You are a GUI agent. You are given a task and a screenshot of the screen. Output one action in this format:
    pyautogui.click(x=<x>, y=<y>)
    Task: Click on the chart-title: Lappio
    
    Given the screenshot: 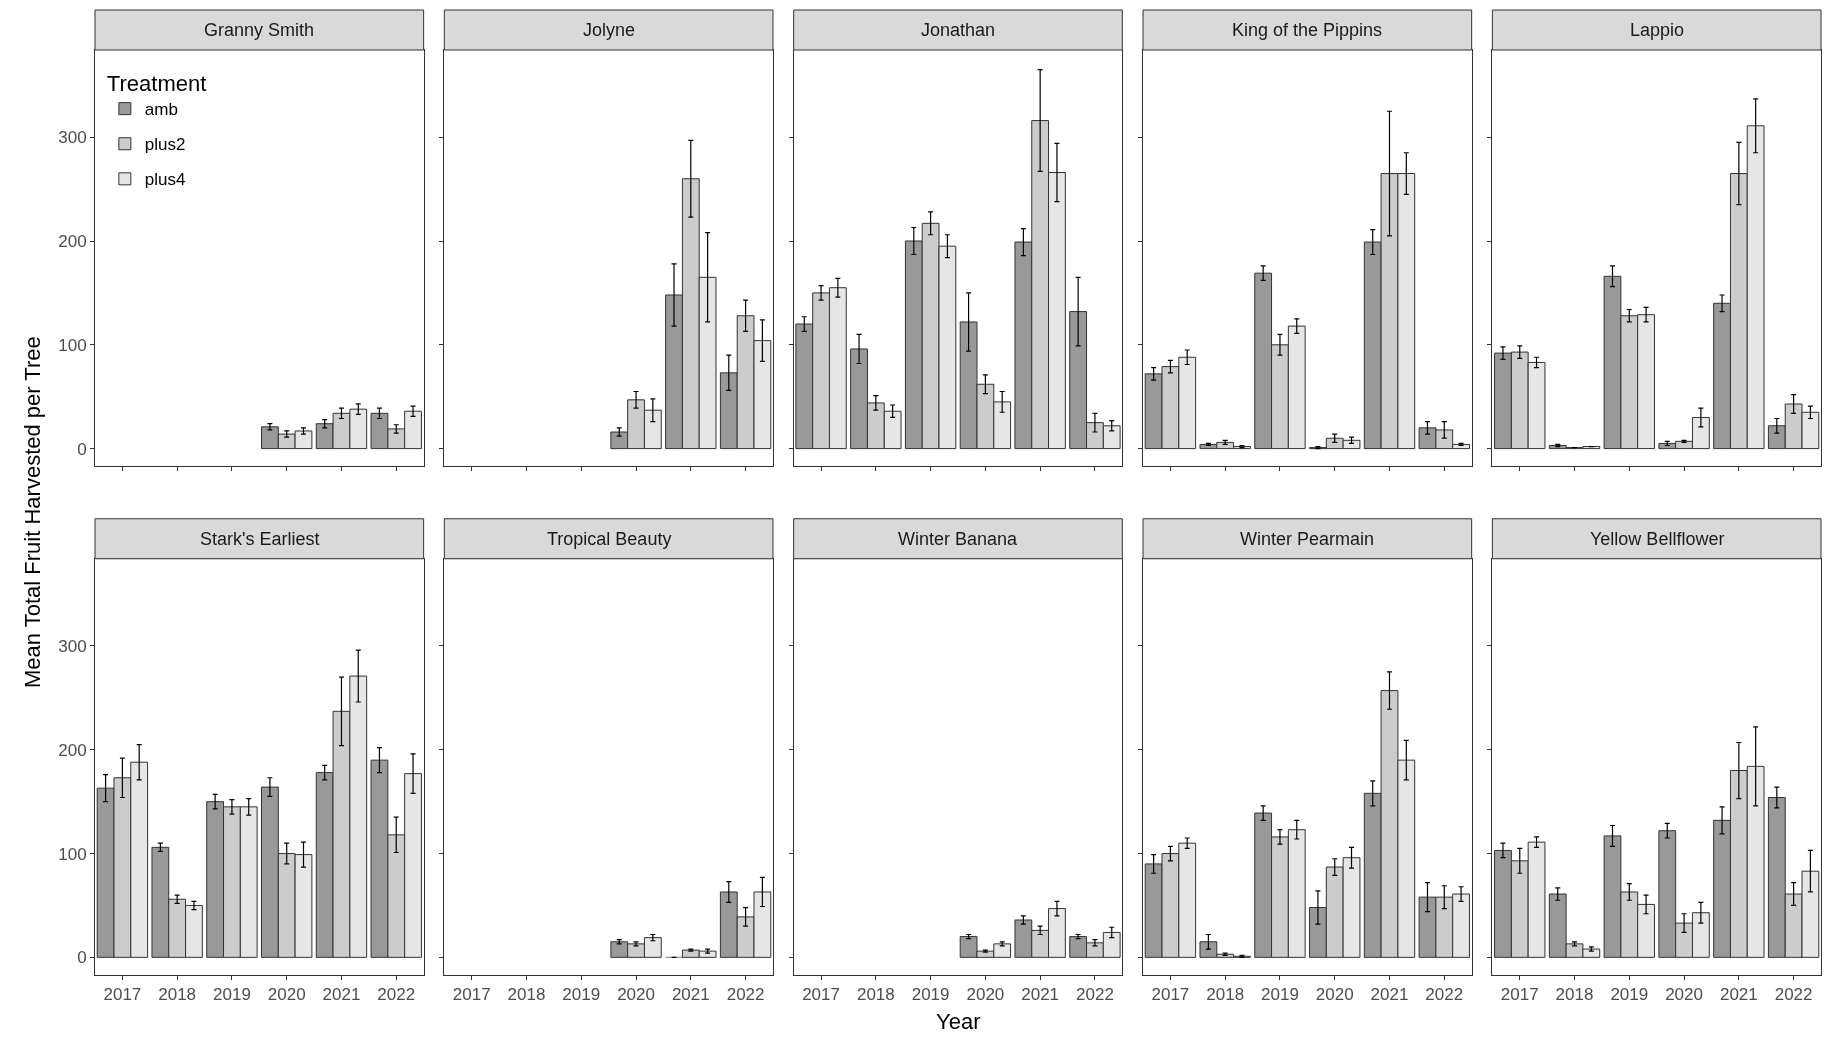 What is the action you would take?
    pyautogui.click(x=1657, y=30)
    